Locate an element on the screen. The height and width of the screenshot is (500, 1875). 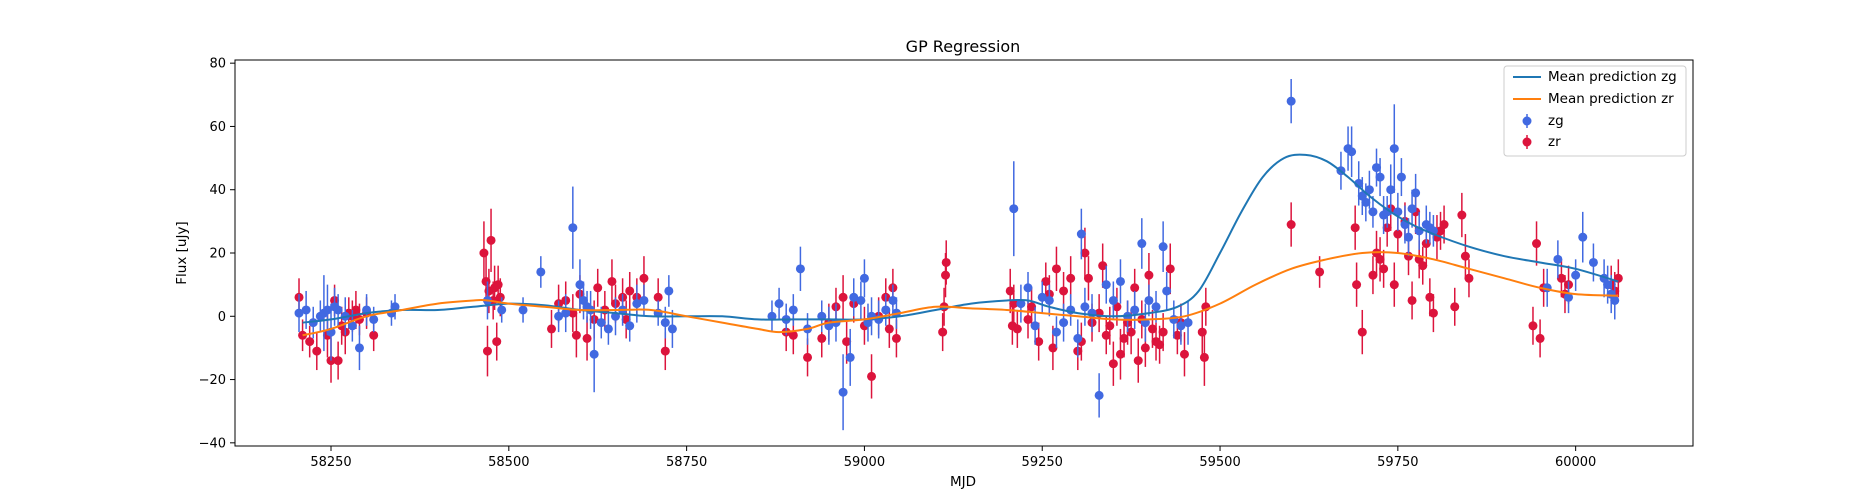
y-tick-label: 40 is located at coordinates (217, 190).